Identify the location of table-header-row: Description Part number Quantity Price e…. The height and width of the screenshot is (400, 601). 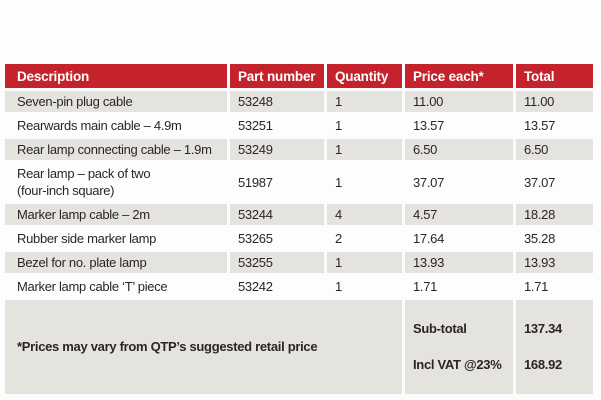
(299, 76).